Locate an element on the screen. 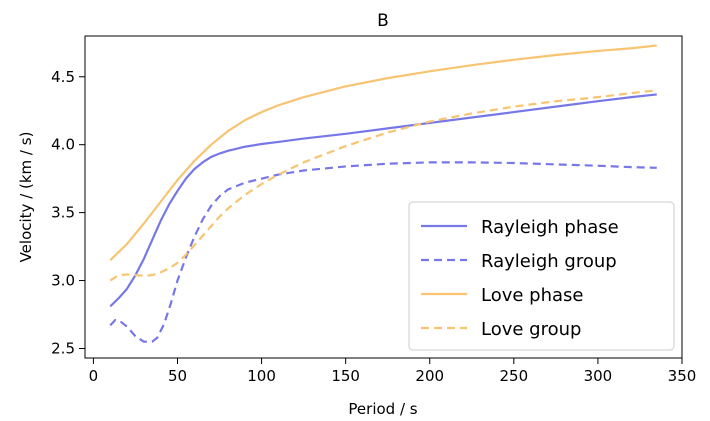 The image size is (710, 421). legend-box is located at coordinates (541, 276).